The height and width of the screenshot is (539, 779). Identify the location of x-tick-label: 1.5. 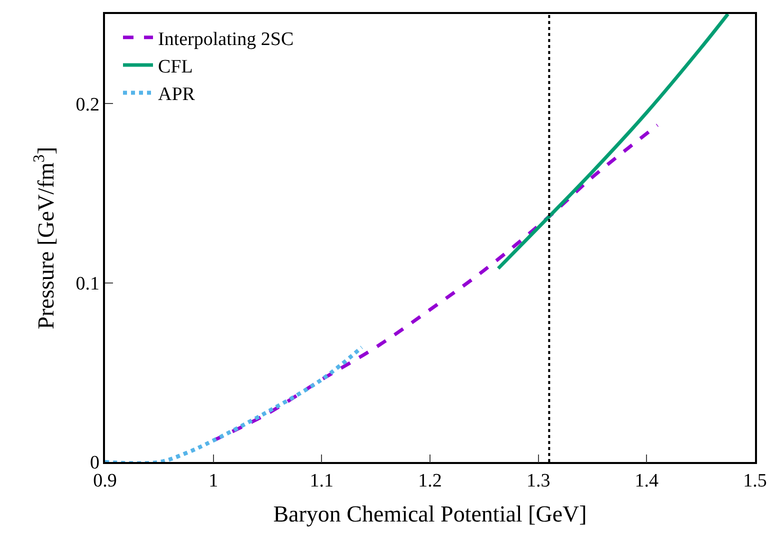
(755, 481).